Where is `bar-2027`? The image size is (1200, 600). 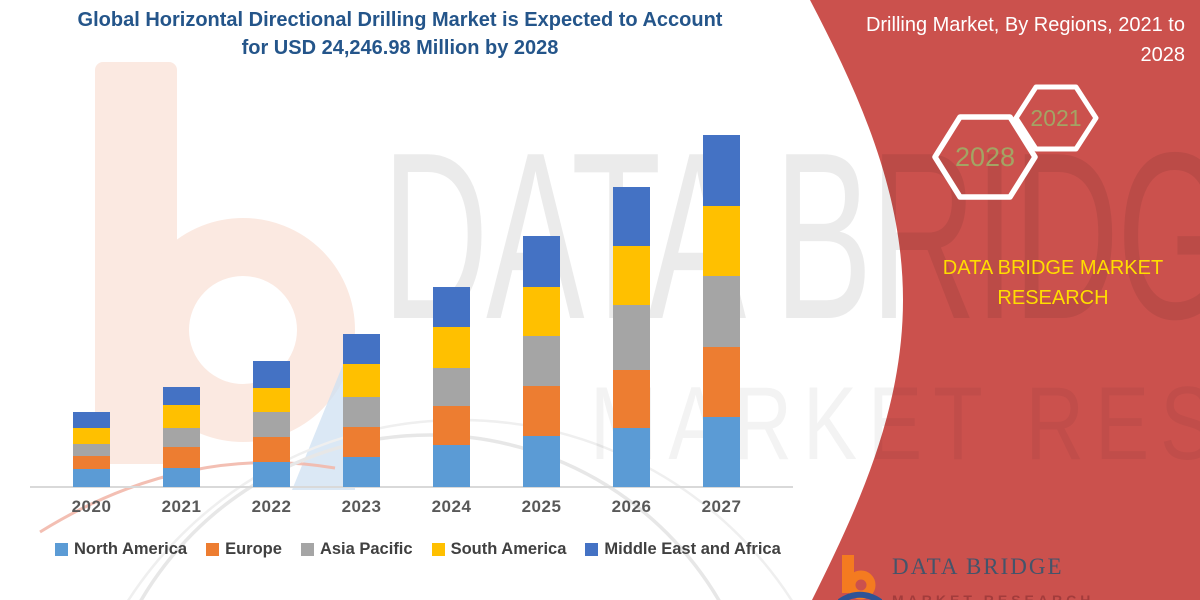 bar-2027 is located at coordinates (721, 310).